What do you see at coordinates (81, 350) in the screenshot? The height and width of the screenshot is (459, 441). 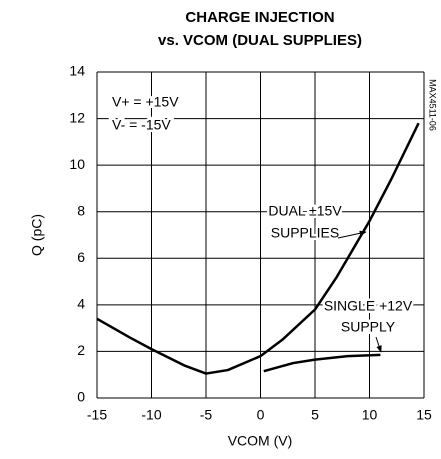 I see `y-tick-label: 2` at bounding box center [81, 350].